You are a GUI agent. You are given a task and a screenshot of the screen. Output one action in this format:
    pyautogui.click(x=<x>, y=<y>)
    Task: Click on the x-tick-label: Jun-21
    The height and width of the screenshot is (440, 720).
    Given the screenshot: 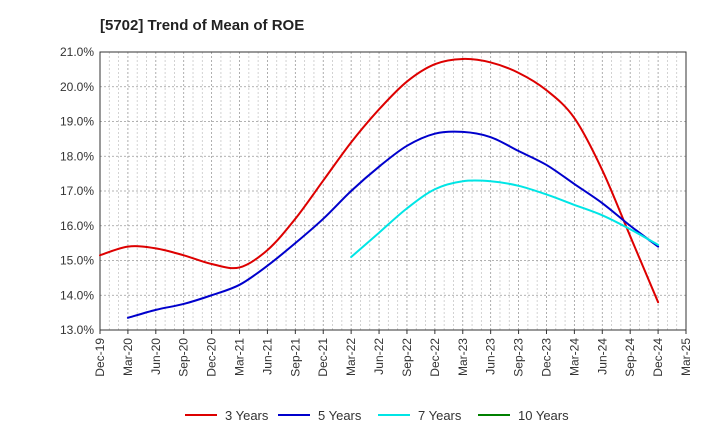 What is the action you would take?
    pyautogui.click(x=267, y=356)
    